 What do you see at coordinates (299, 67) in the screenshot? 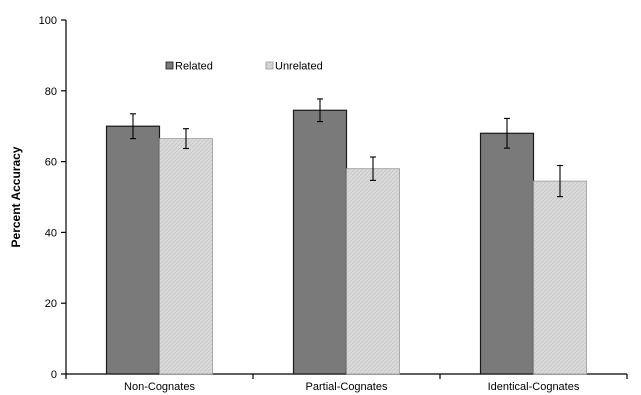
I see `legend-label-unrelated: Unrelated` at bounding box center [299, 67].